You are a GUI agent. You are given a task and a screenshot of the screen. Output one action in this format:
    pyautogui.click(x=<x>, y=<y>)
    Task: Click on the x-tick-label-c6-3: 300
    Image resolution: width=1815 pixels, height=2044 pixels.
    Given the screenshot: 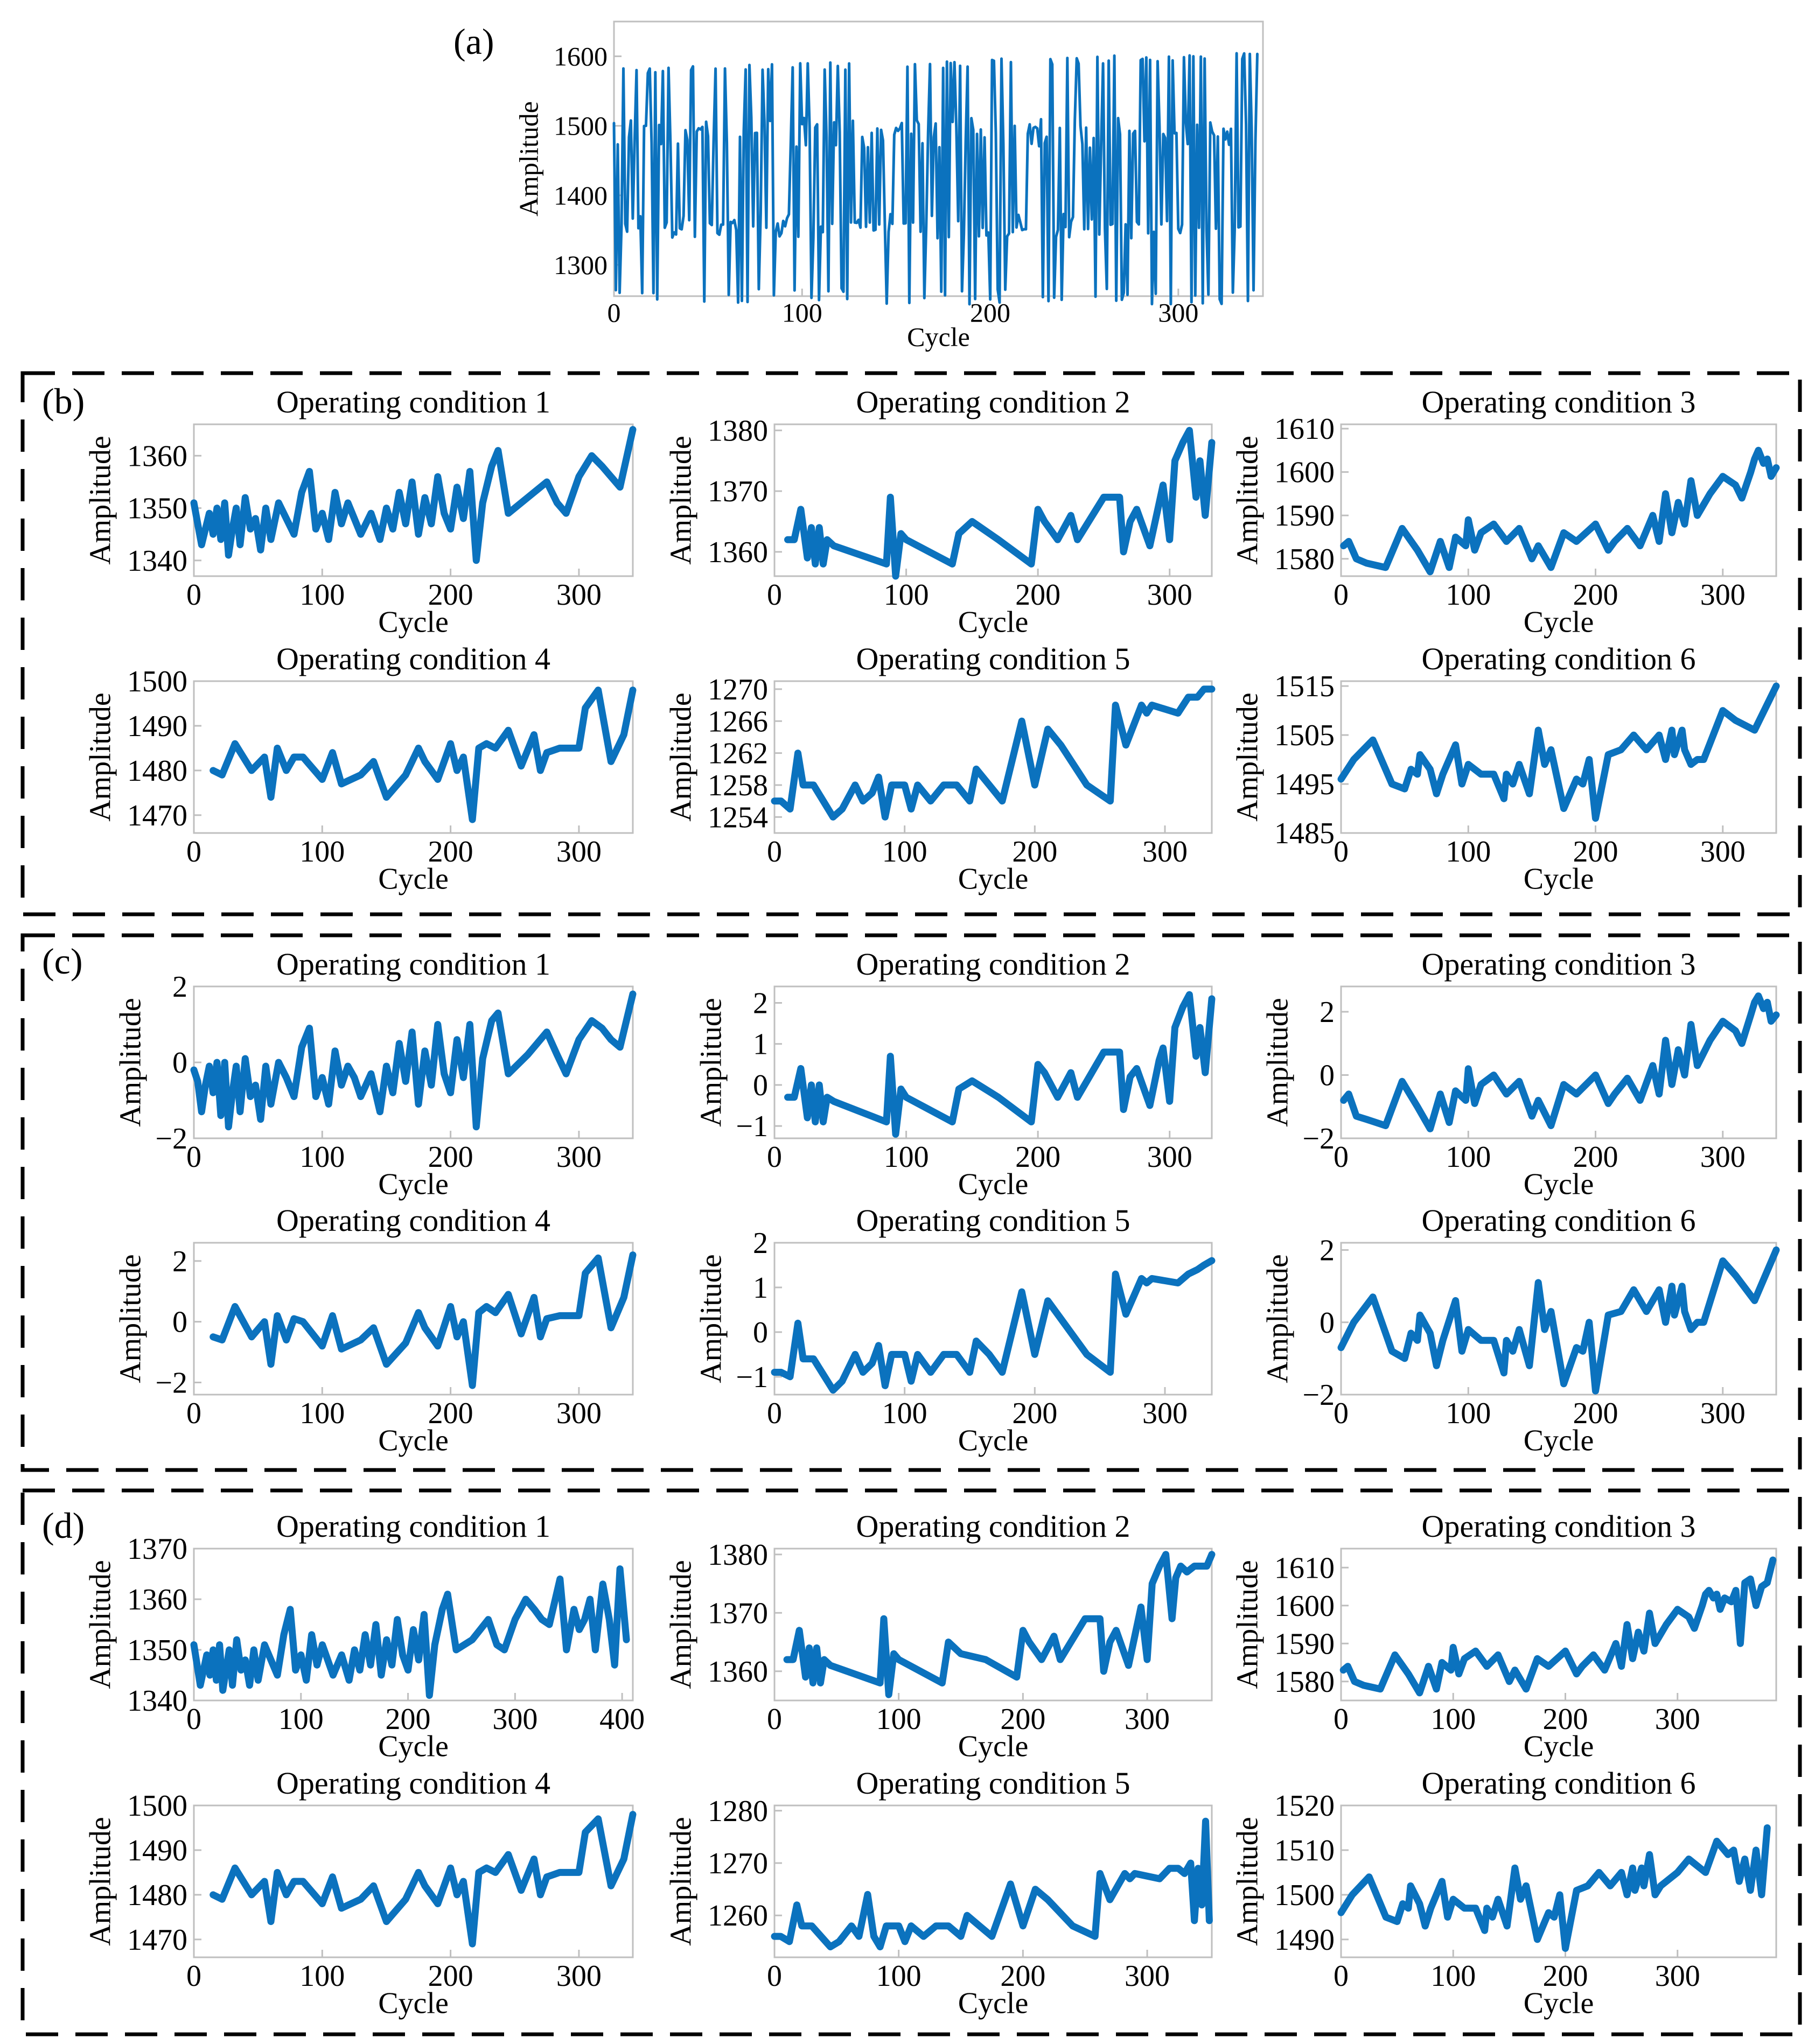 What is the action you would take?
    pyautogui.click(x=1723, y=1413)
    